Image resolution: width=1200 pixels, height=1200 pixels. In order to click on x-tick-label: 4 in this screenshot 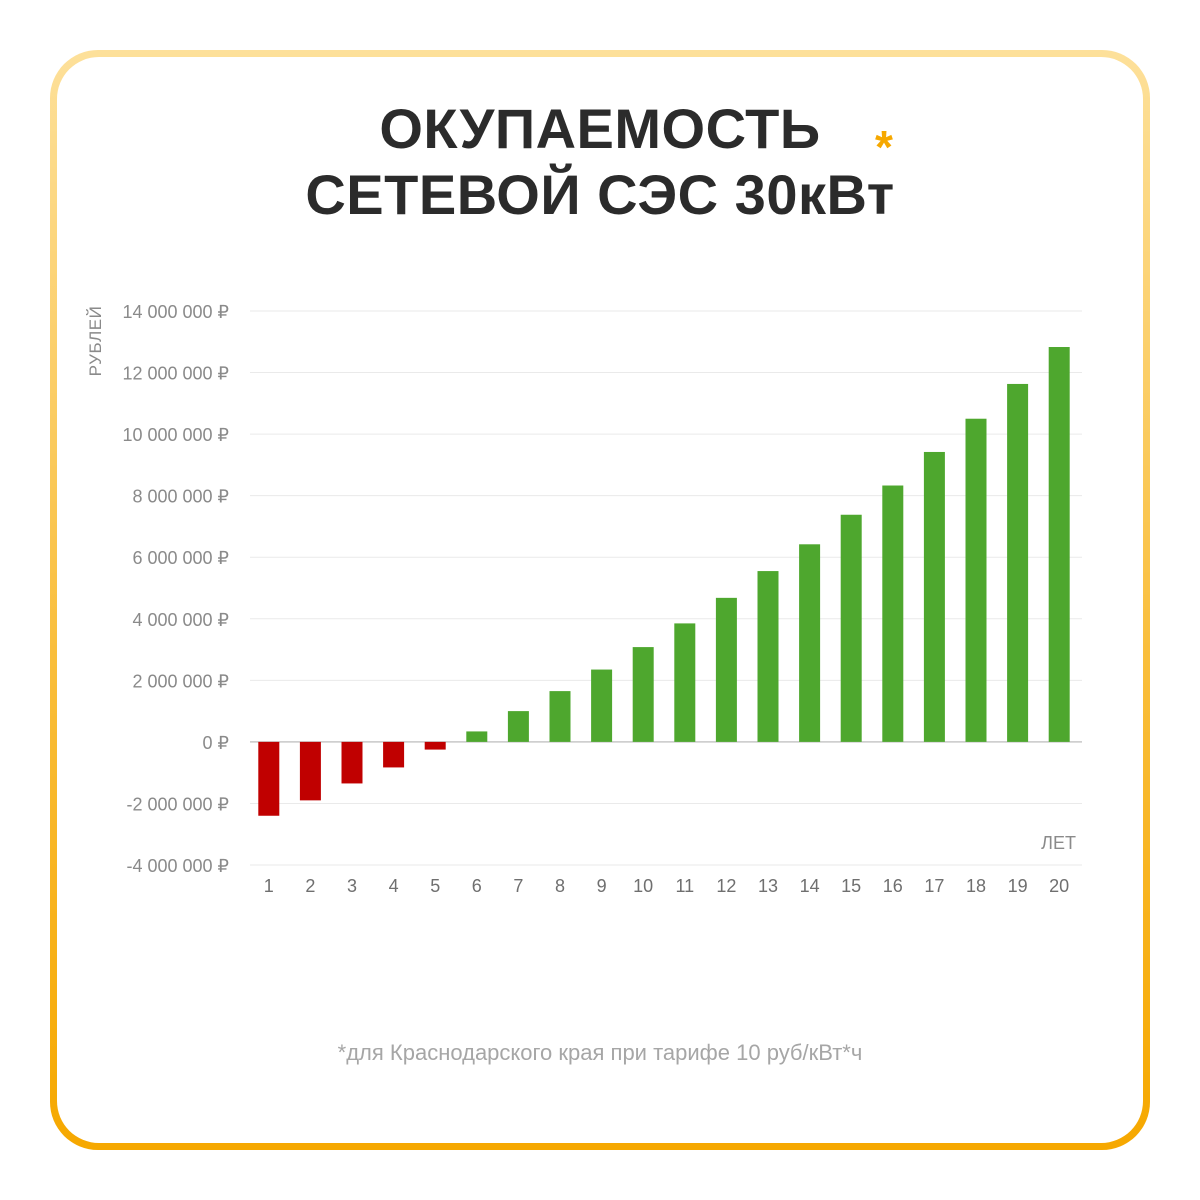, I will do `click(394, 886)`.